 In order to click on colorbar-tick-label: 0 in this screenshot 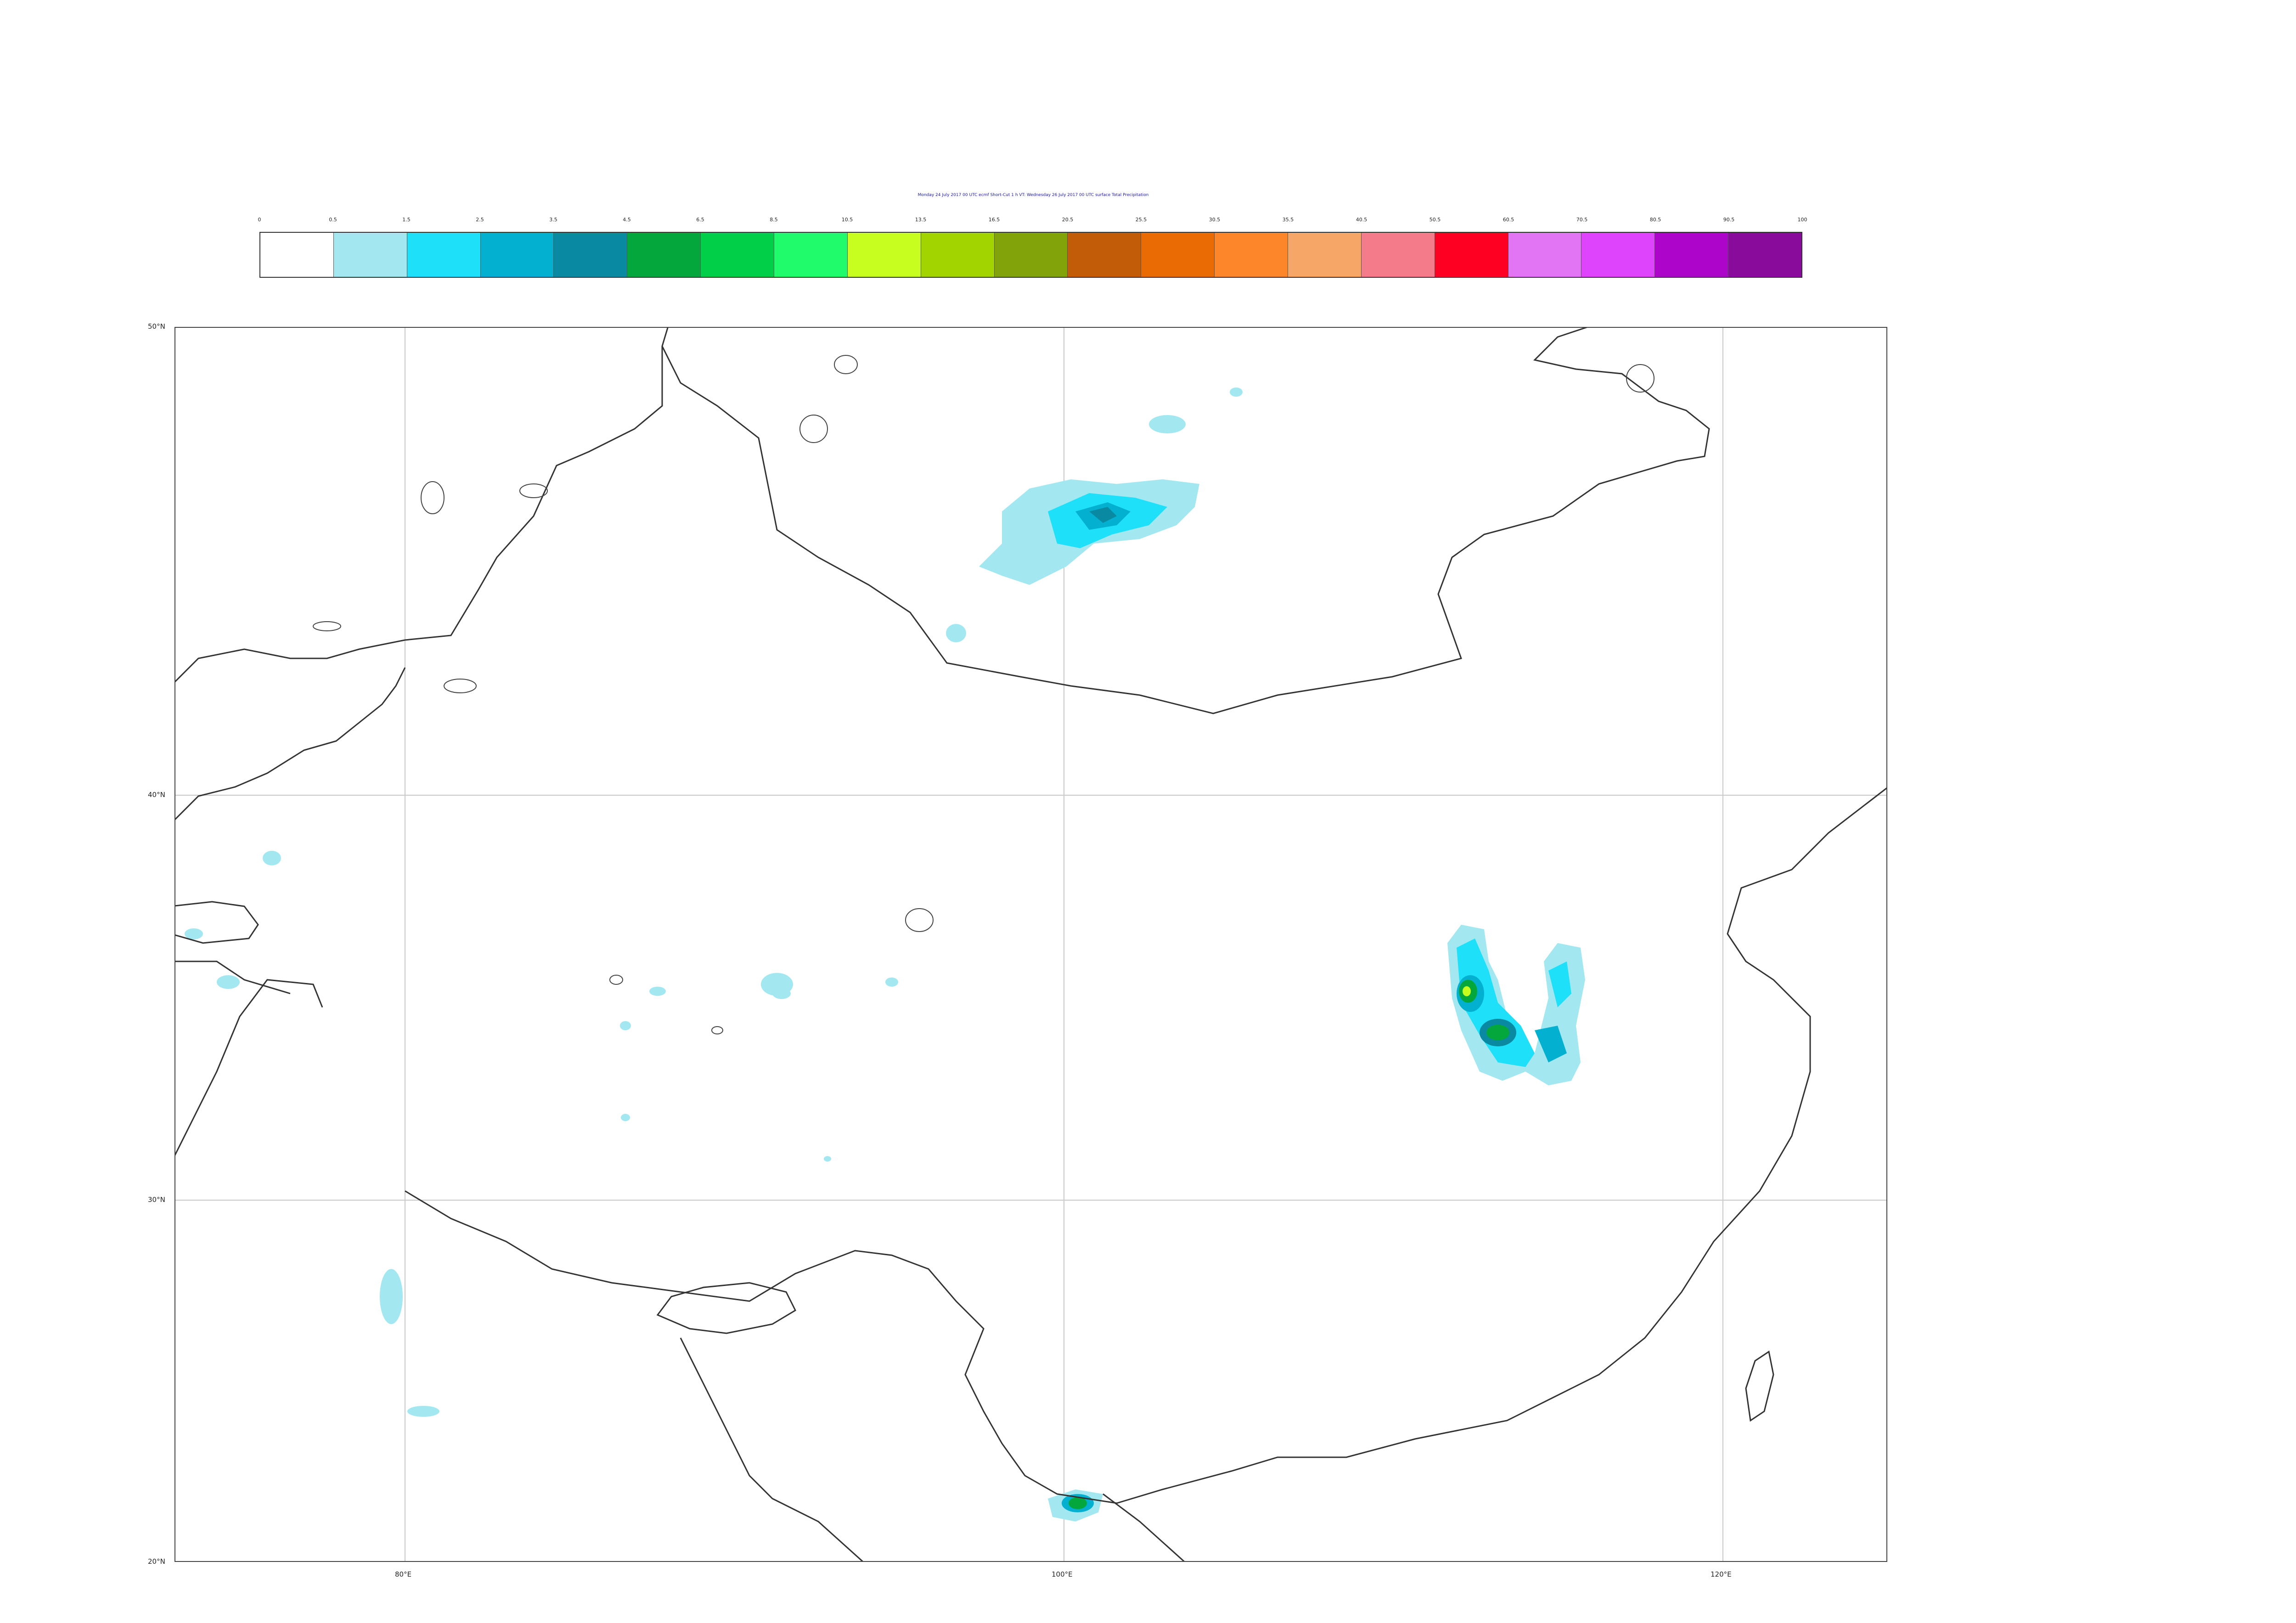, I will do `click(259, 220)`.